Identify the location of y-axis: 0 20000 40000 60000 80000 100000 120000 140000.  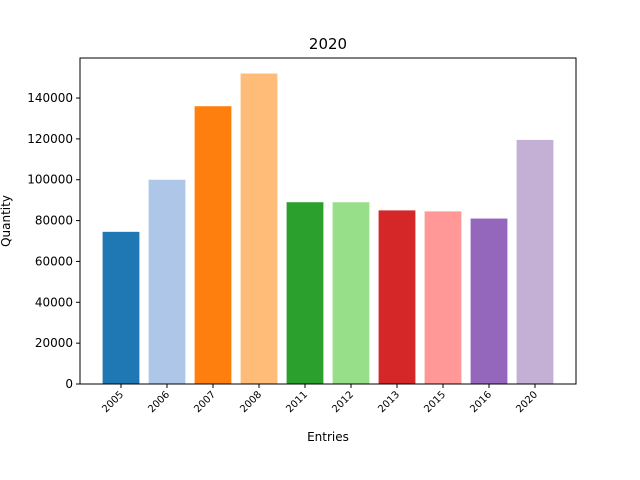
(53, 241).